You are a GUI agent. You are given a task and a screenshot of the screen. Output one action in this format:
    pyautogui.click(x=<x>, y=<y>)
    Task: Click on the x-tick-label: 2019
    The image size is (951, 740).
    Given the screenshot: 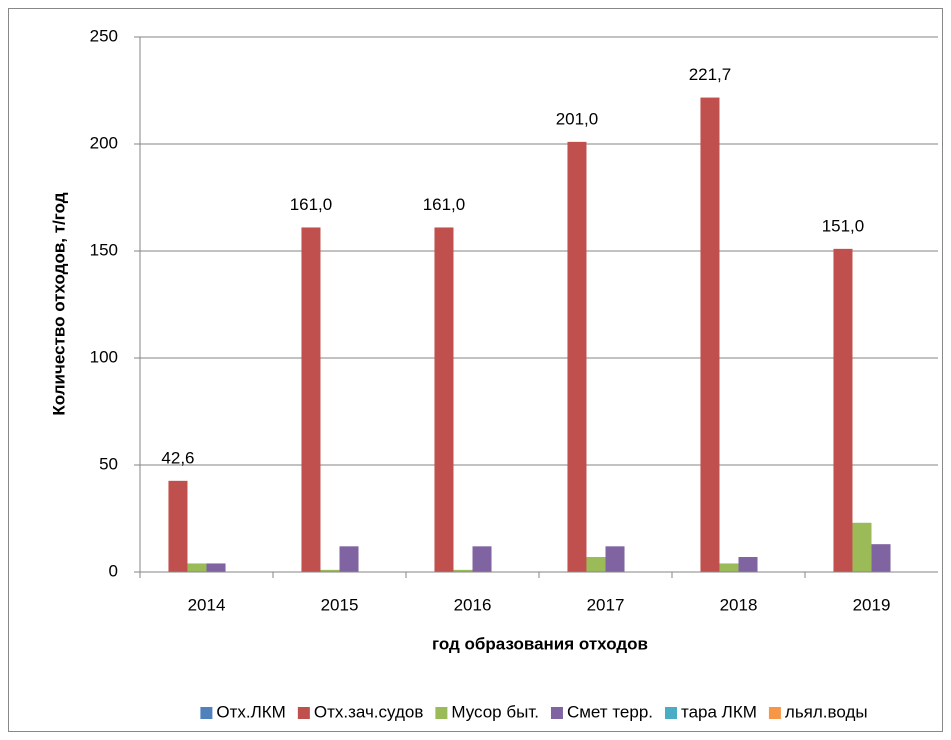 What is the action you would take?
    pyautogui.click(x=872, y=604)
    